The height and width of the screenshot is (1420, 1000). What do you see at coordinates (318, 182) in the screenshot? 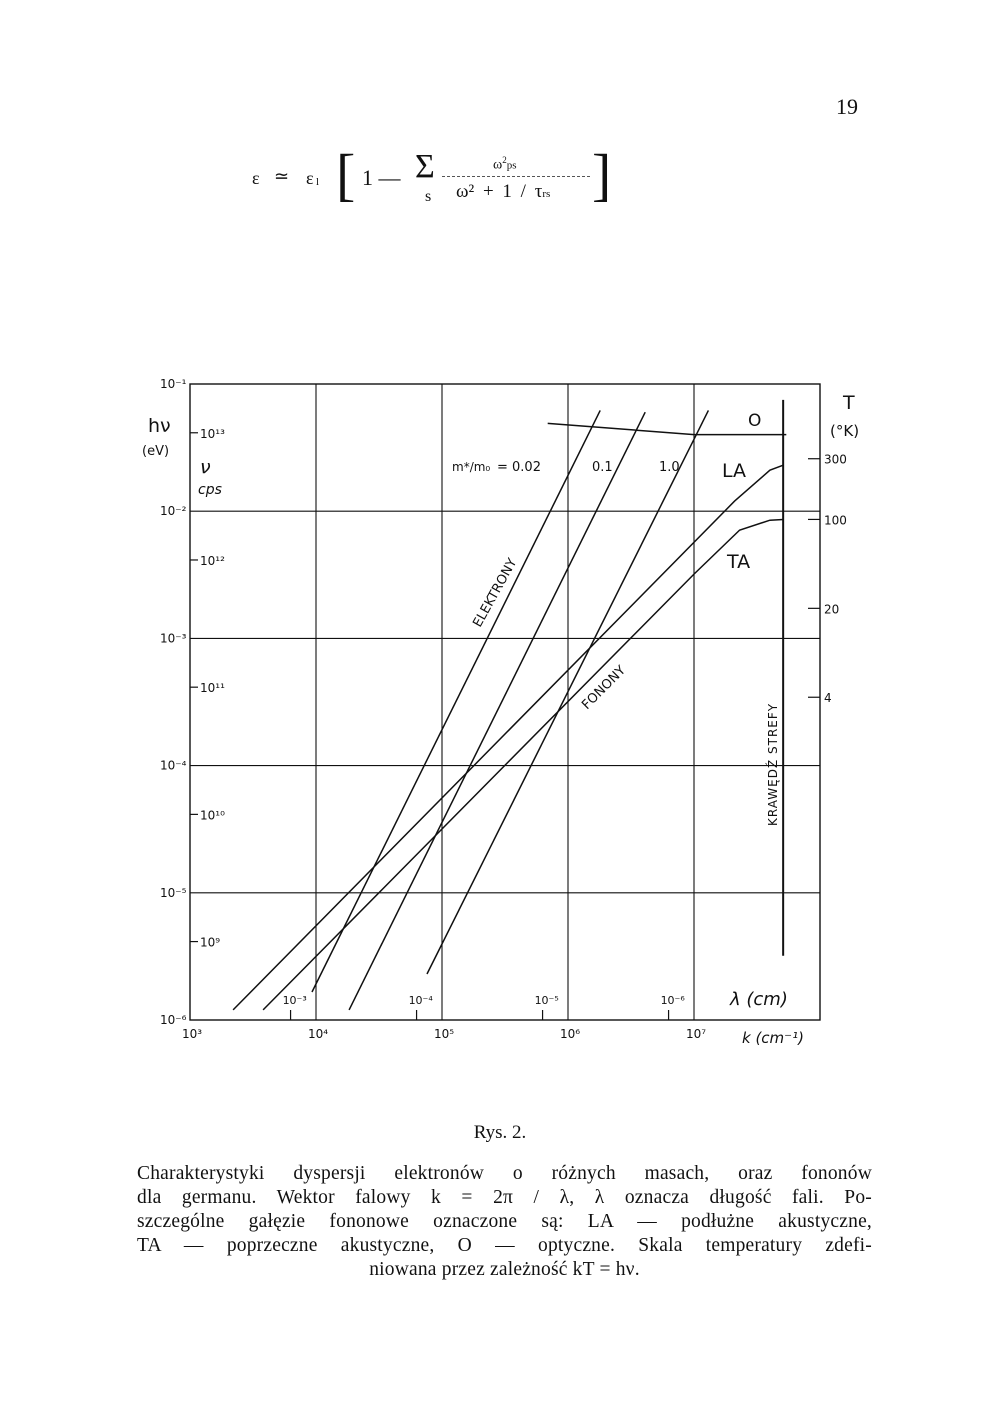
I see `formula-eps-l-sub: l` at bounding box center [318, 182].